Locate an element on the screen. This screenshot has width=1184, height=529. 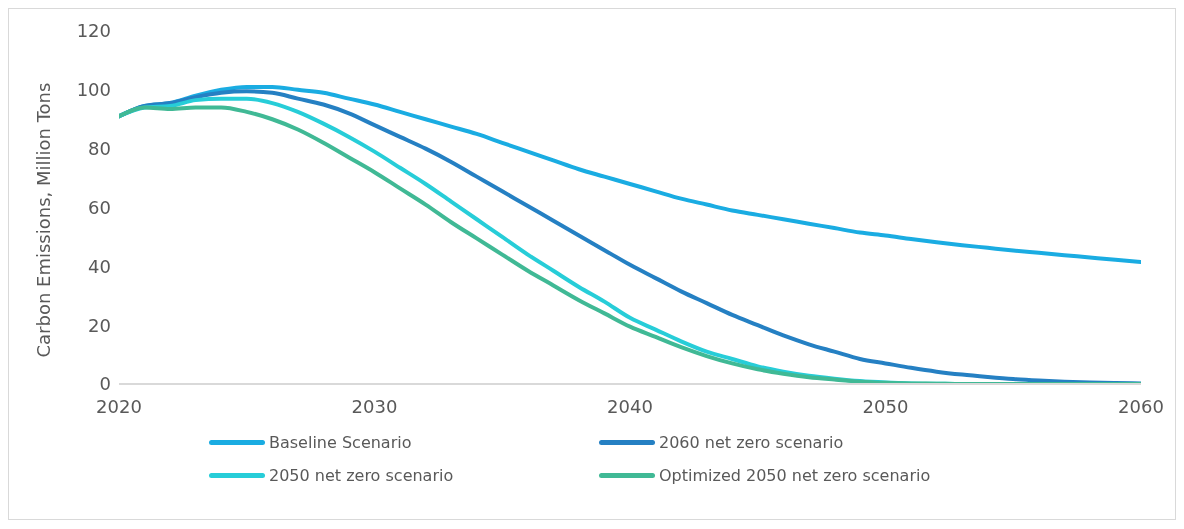
y-tick-label: 80 is located at coordinates (99, 149).